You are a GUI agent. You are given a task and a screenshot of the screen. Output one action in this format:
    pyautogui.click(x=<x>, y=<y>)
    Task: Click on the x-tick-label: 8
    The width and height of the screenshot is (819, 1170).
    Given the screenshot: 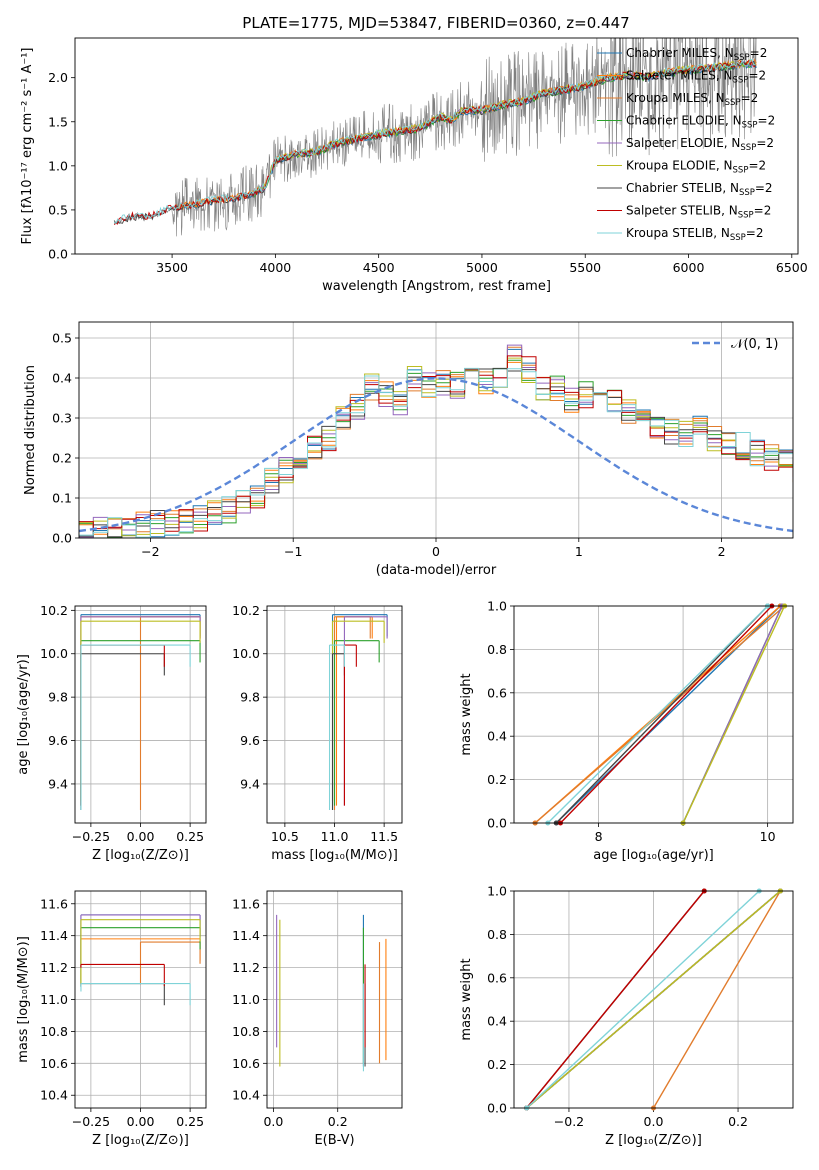 What is the action you would take?
    pyautogui.click(x=599, y=836)
    